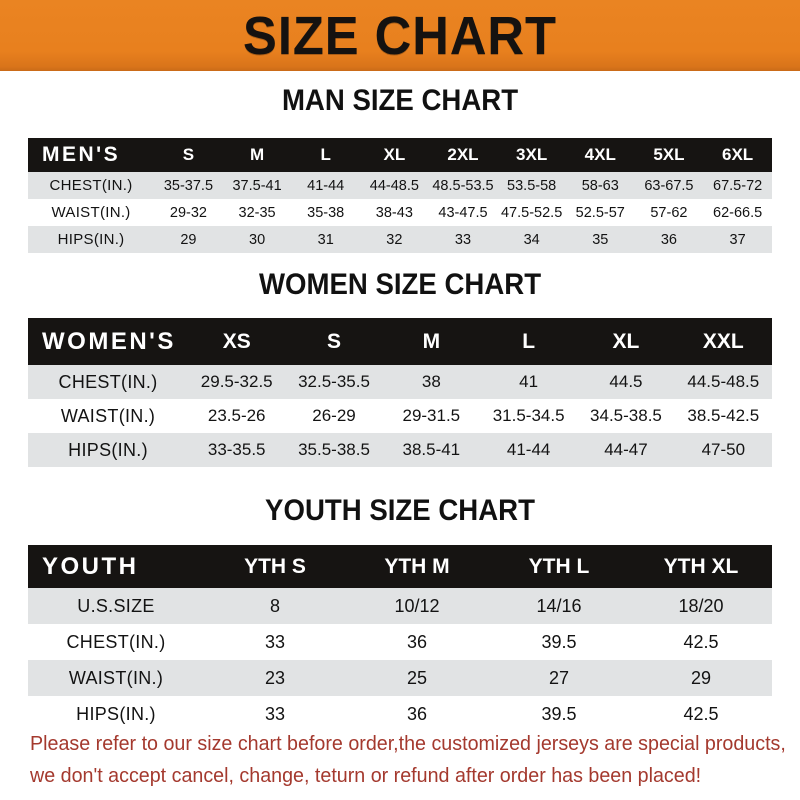  I want to click on women-cell: 33-35.5, so click(236, 449).